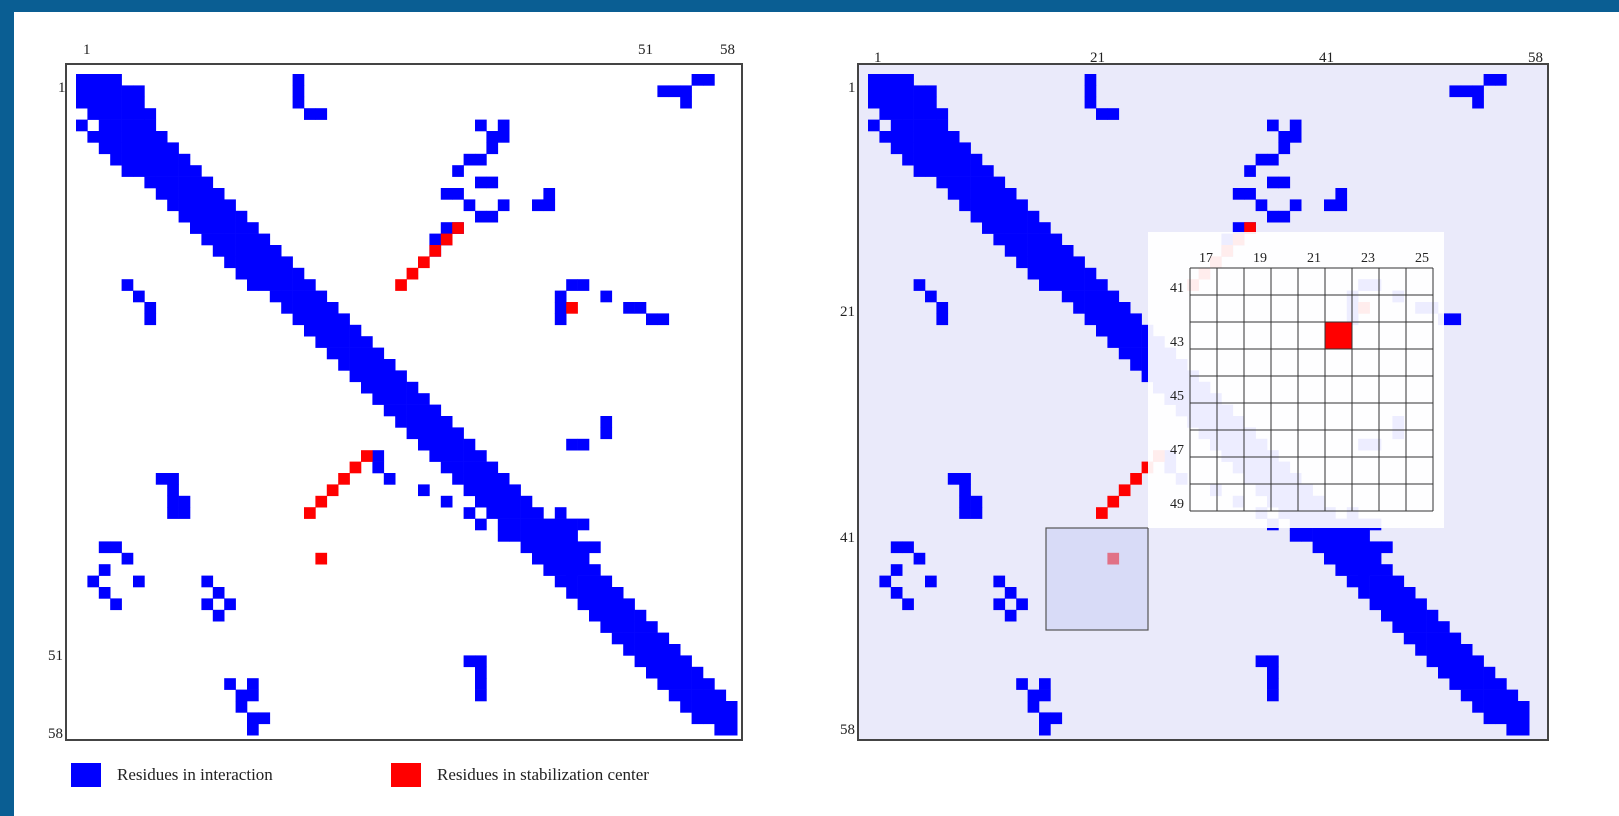 The height and width of the screenshot is (816, 1619). Describe the element at coordinates (1097, 579) in the screenshot. I see `zoom-region-box` at that location.